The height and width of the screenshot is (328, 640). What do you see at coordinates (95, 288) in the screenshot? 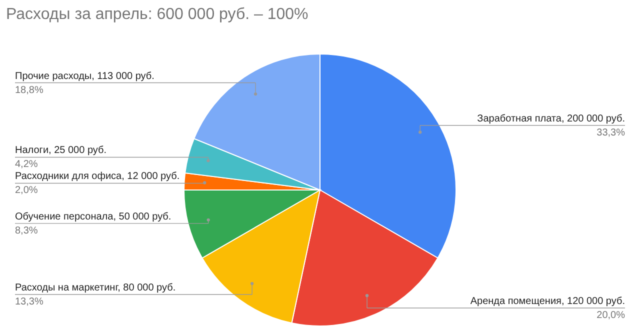
I see `slice-label: Расходы на маркетинг, 80 000 руб.` at bounding box center [95, 288].